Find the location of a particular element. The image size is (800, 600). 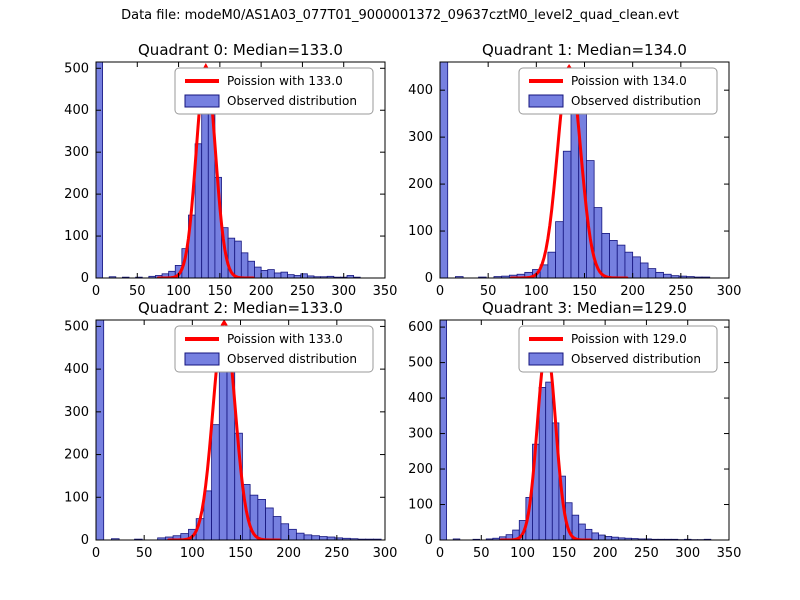

axes-frame is located at coordinates (240, 170).